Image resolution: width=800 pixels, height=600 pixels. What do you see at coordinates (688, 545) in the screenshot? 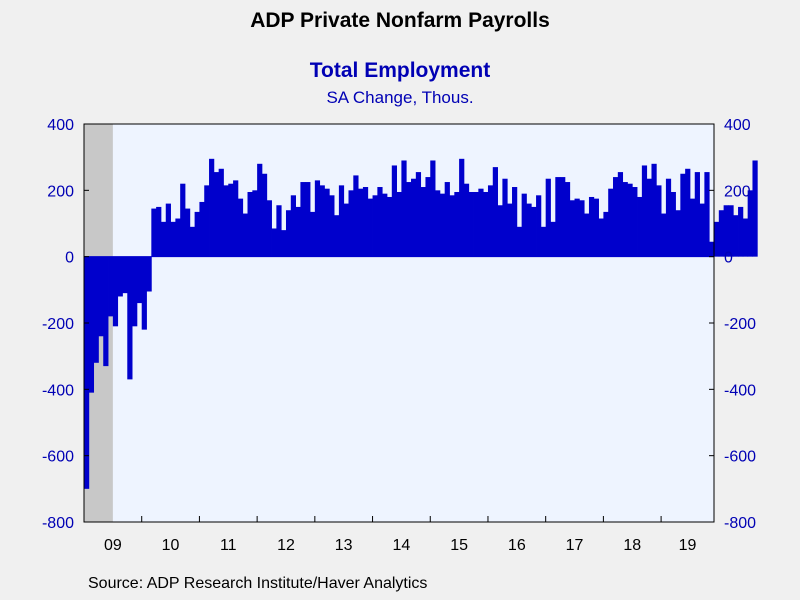
I see `x-tick-label: 19` at bounding box center [688, 545].